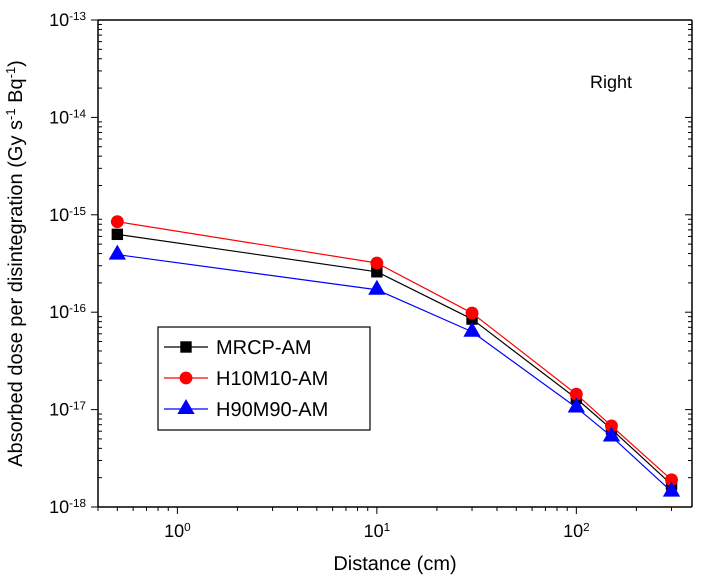 The width and height of the screenshot is (702, 580). I want to click on legend-label: H90M90-AM, so click(272, 410).